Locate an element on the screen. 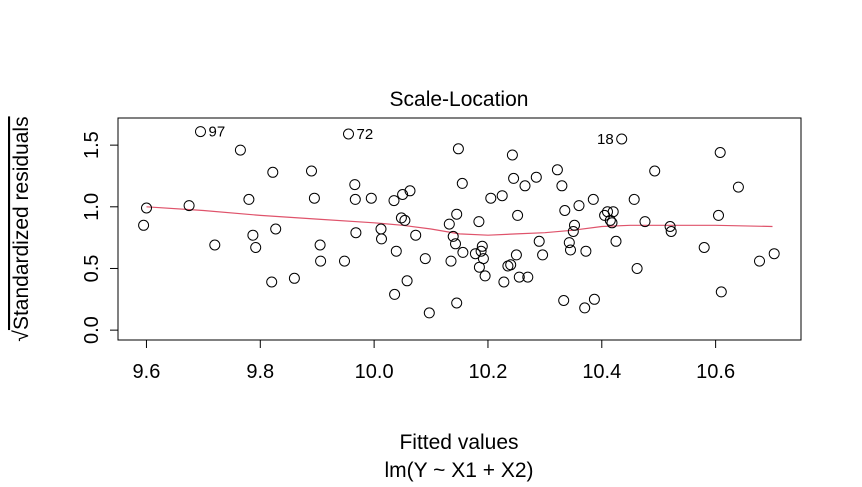 Image resolution: width=862 pixels, height=487 pixels. x-tick-label: 9.6 is located at coordinates (147, 372).